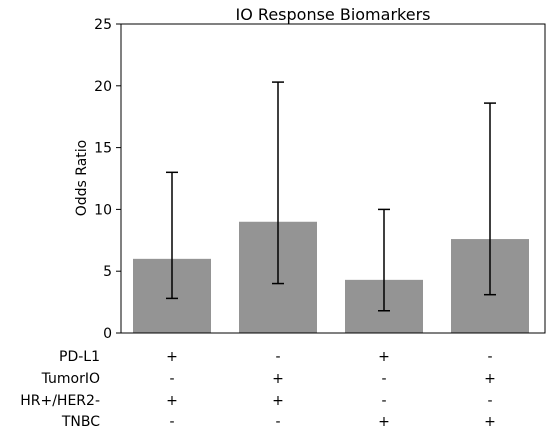 This screenshot has height=430, width=546. Describe the element at coordinates (333, 14) in the screenshot. I see `chart-title: IO Response Biomarkers` at that location.